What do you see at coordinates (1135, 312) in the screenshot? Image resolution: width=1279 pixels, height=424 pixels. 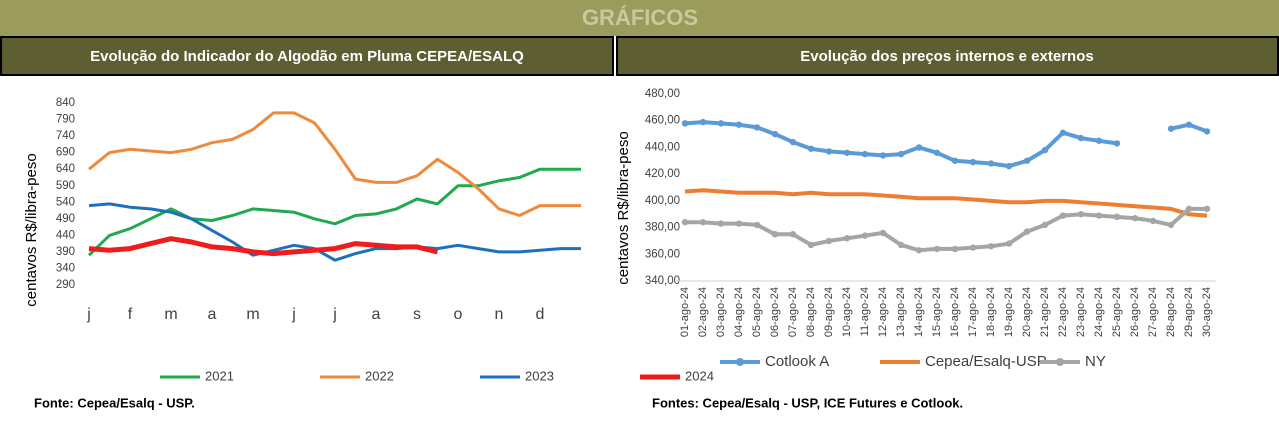 I see `x-tick-label: 26-ago-24` at bounding box center [1135, 312].